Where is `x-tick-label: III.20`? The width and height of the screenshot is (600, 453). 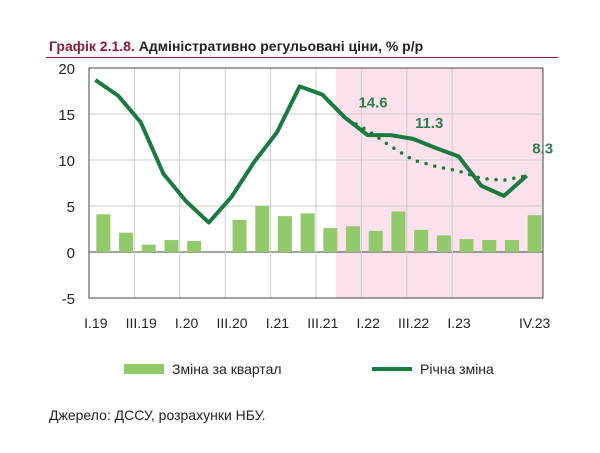
x-tick-label: III.20 is located at coordinates (231, 323).